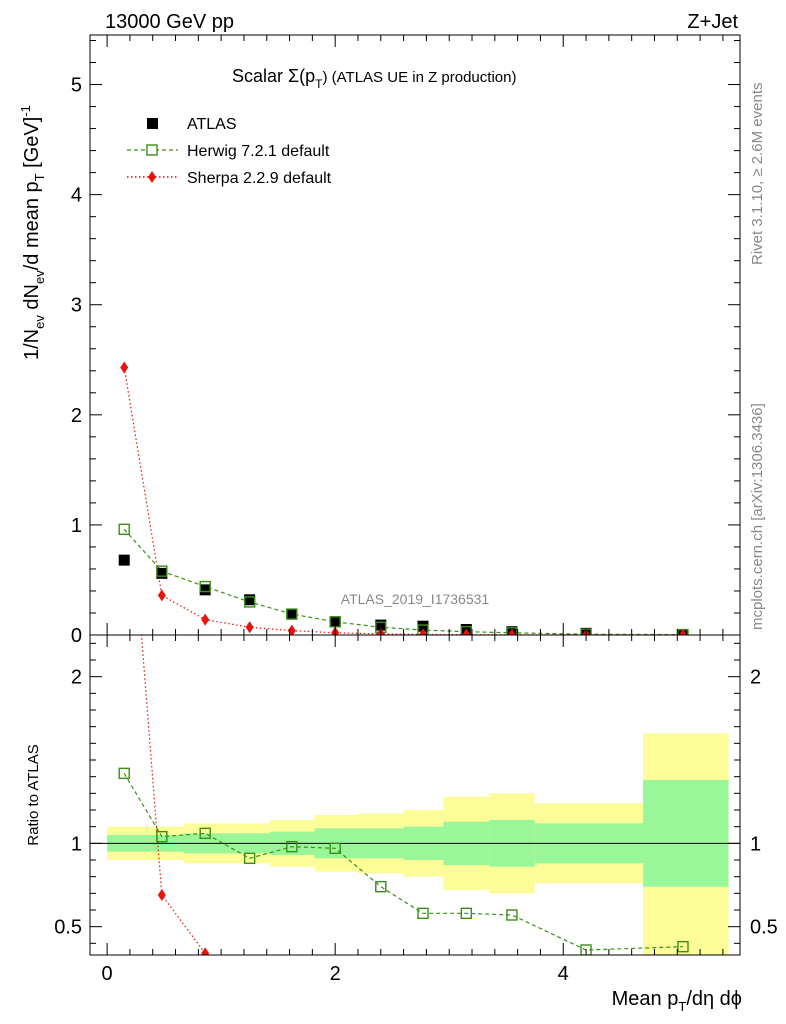 This screenshot has height=1024, width=786. Describe the element at coordinates (335, 974) in the screenshot. I see `x-tick-label: 2` at that location.